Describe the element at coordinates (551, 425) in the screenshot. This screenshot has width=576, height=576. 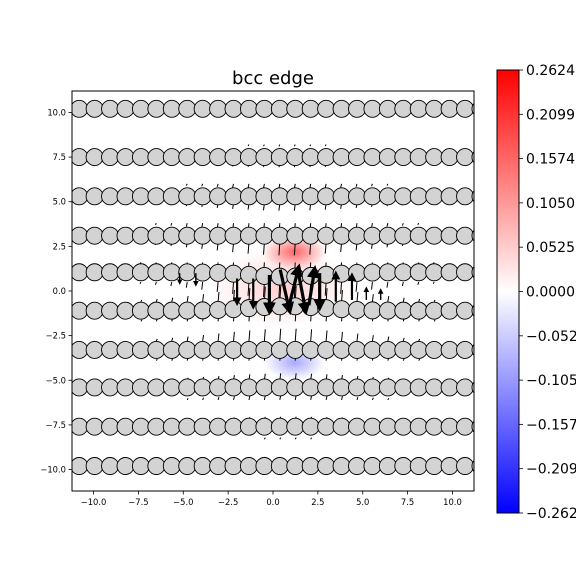
I see `colorbar-tick-label: −0.1574` at that location.